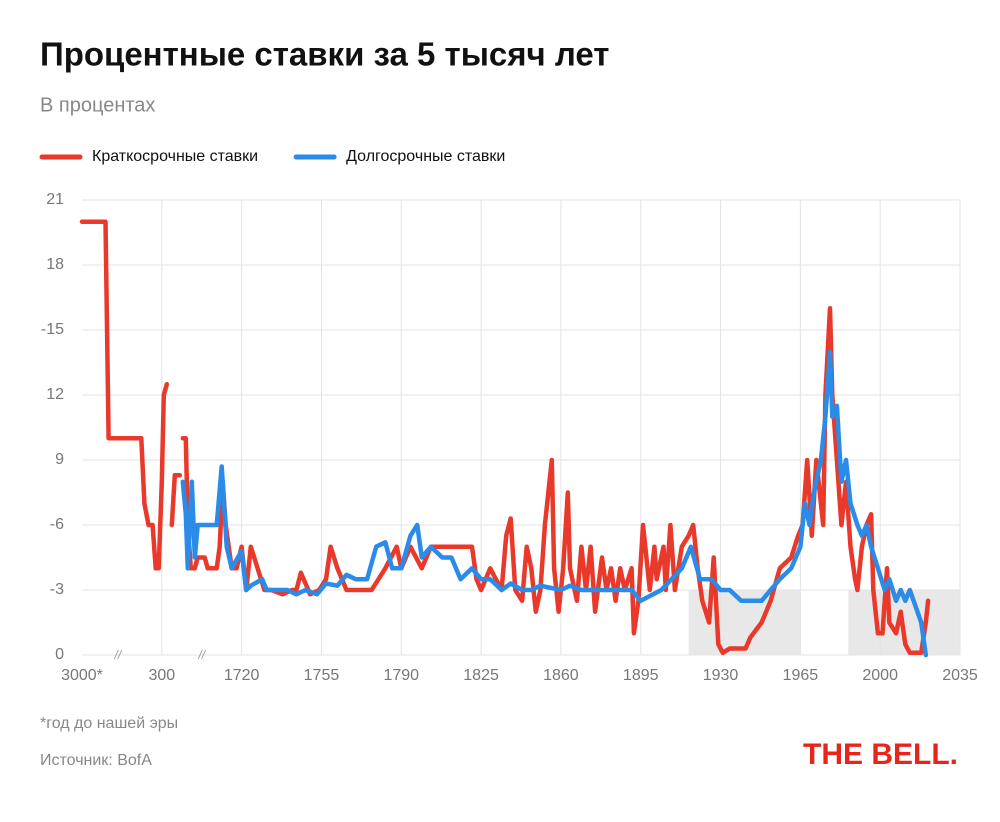 The image size is (1000, 822). I want to click on x-tick-label: 1965, so click(801, 675).